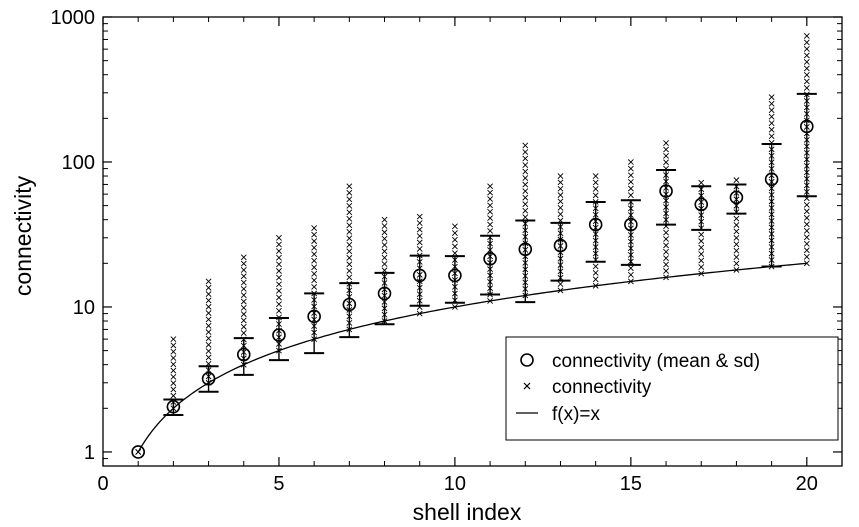 The width and height of the screenshot is (859, 527). I want to click on y-tick-label: 100, so click(78, 163).